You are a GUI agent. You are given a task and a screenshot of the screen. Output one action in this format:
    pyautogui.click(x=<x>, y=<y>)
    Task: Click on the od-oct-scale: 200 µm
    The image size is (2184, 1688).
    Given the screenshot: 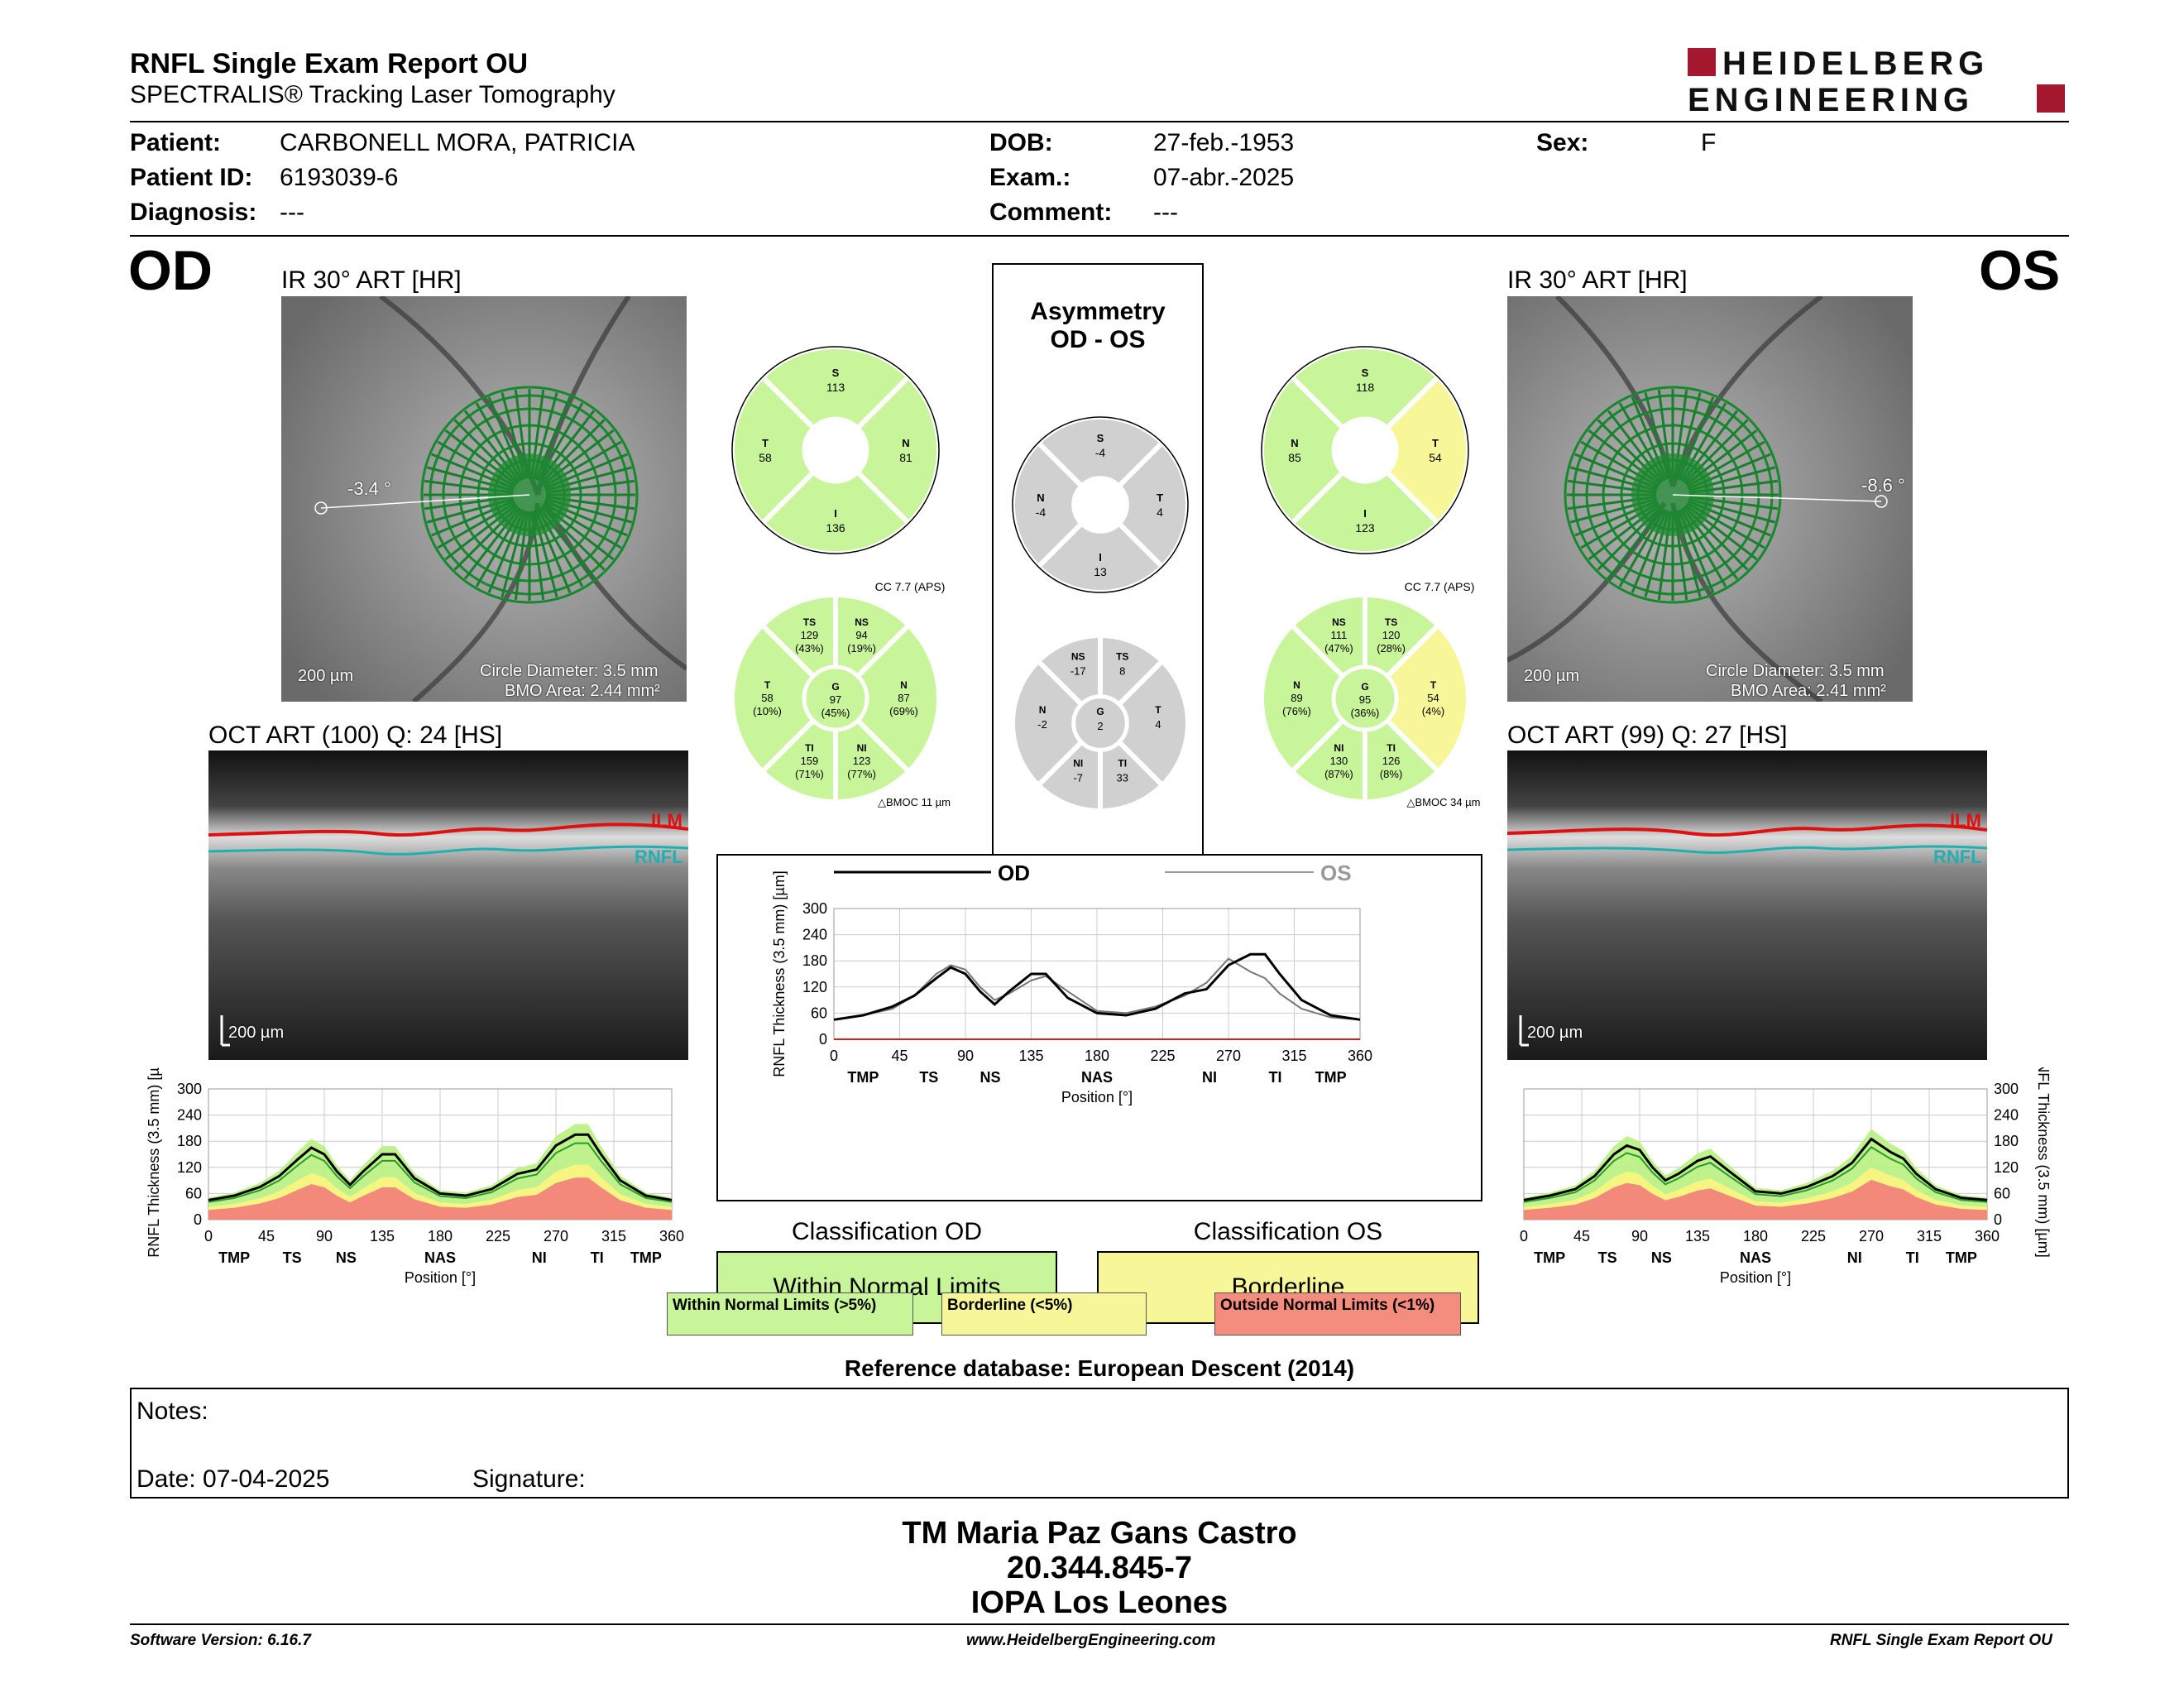 What is the action you would take?
    pyautogui.click(x=256, y=1033)
    